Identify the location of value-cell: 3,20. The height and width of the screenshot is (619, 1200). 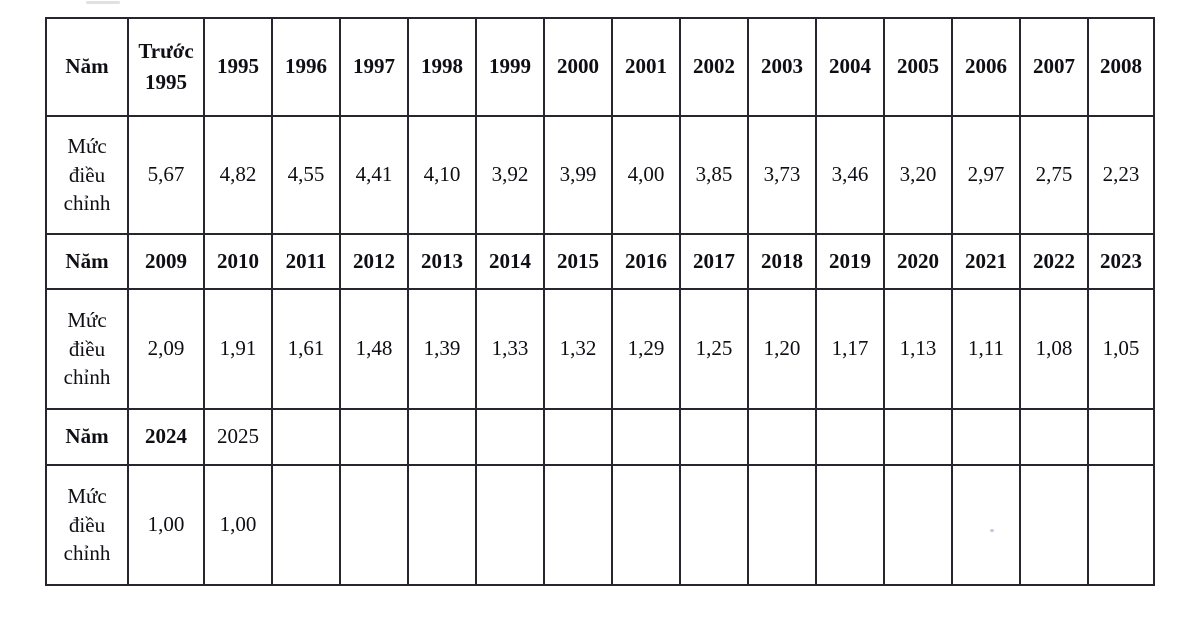
(918, 175).